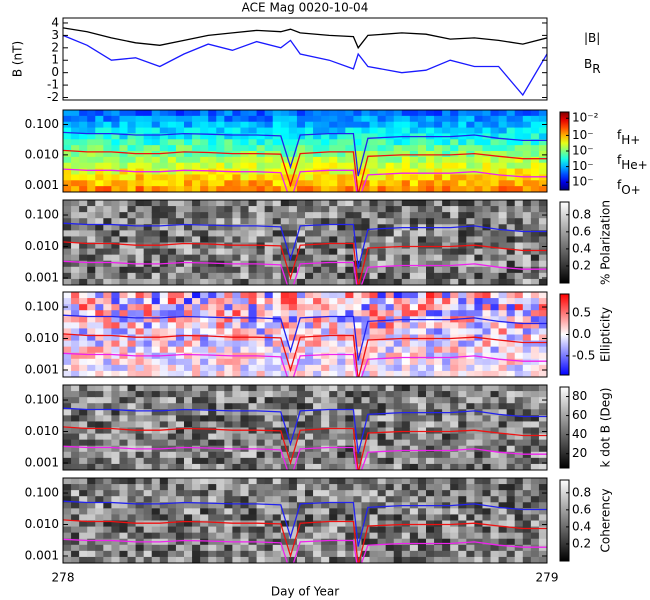  I want to click on colorbar-tick-label: 10⁻, so click(583, 151).